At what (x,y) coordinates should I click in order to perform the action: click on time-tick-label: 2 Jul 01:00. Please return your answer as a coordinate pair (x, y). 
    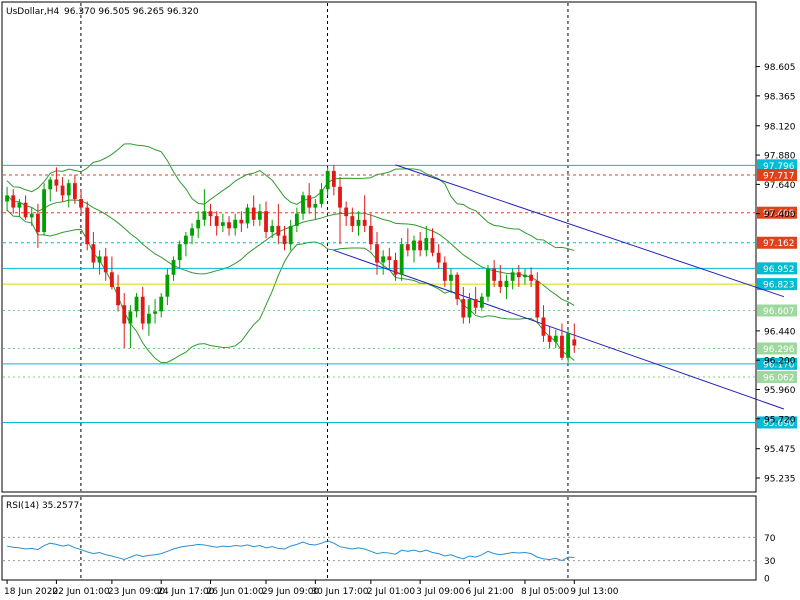
    Looking at the image, I should click on (391, 592).